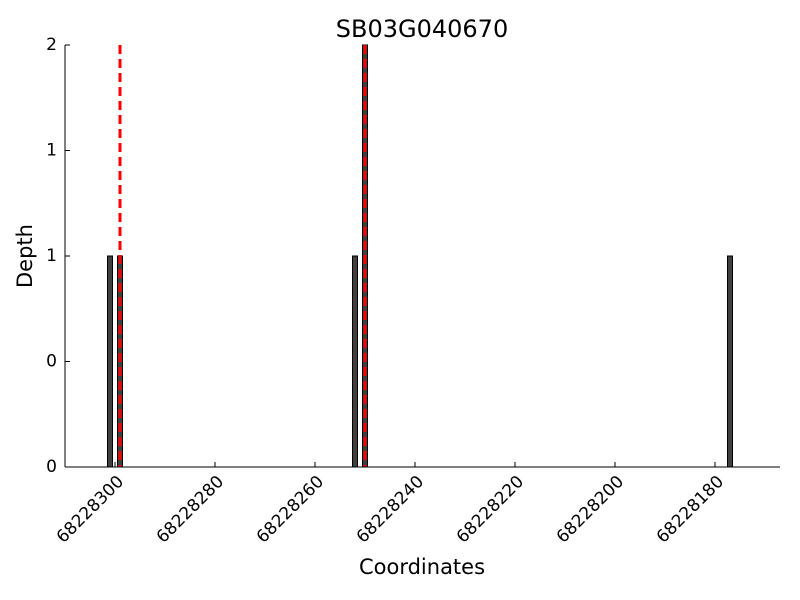 This screenshot has width=800, height=600. Describe the element at coordinates (290, 509) in the screenshot. I see `x-tick-label: 68228260` at that location.